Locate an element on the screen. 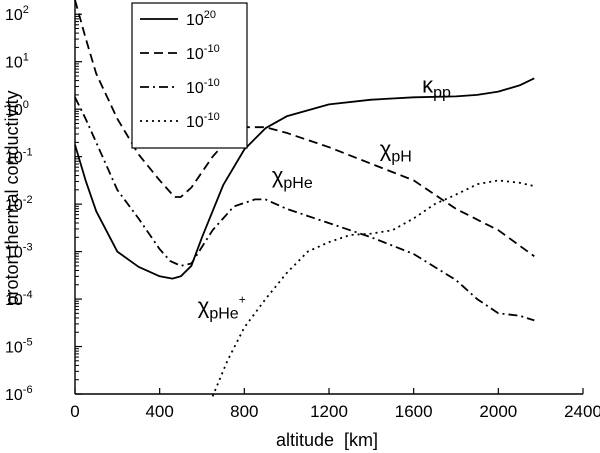 Image resolution: width=600 pixels, height=453 pixels. series-label-kappa-pp: κpp is located at coordinates (436, 87).